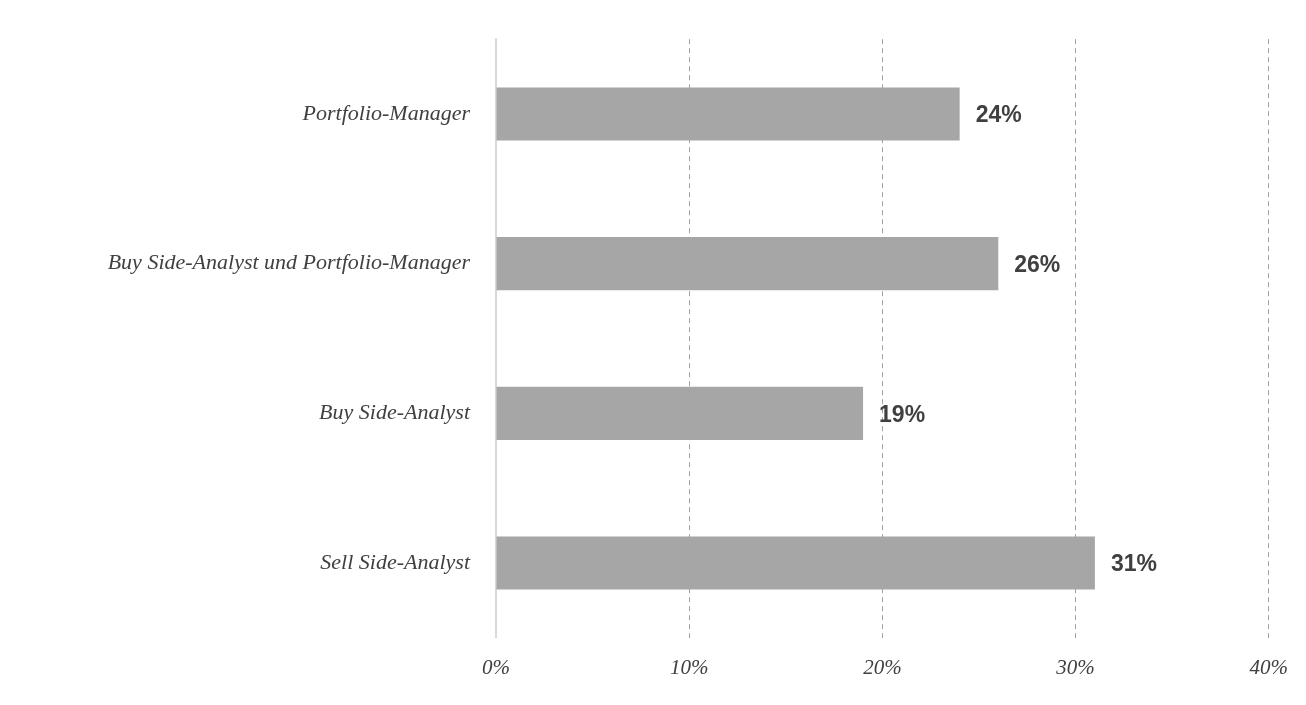 The width and height of the screenshot is (1306, 705). Describe the element at coordinates (496, 666) in the screenshot. I see `x-tick-label: 0%` at that location.